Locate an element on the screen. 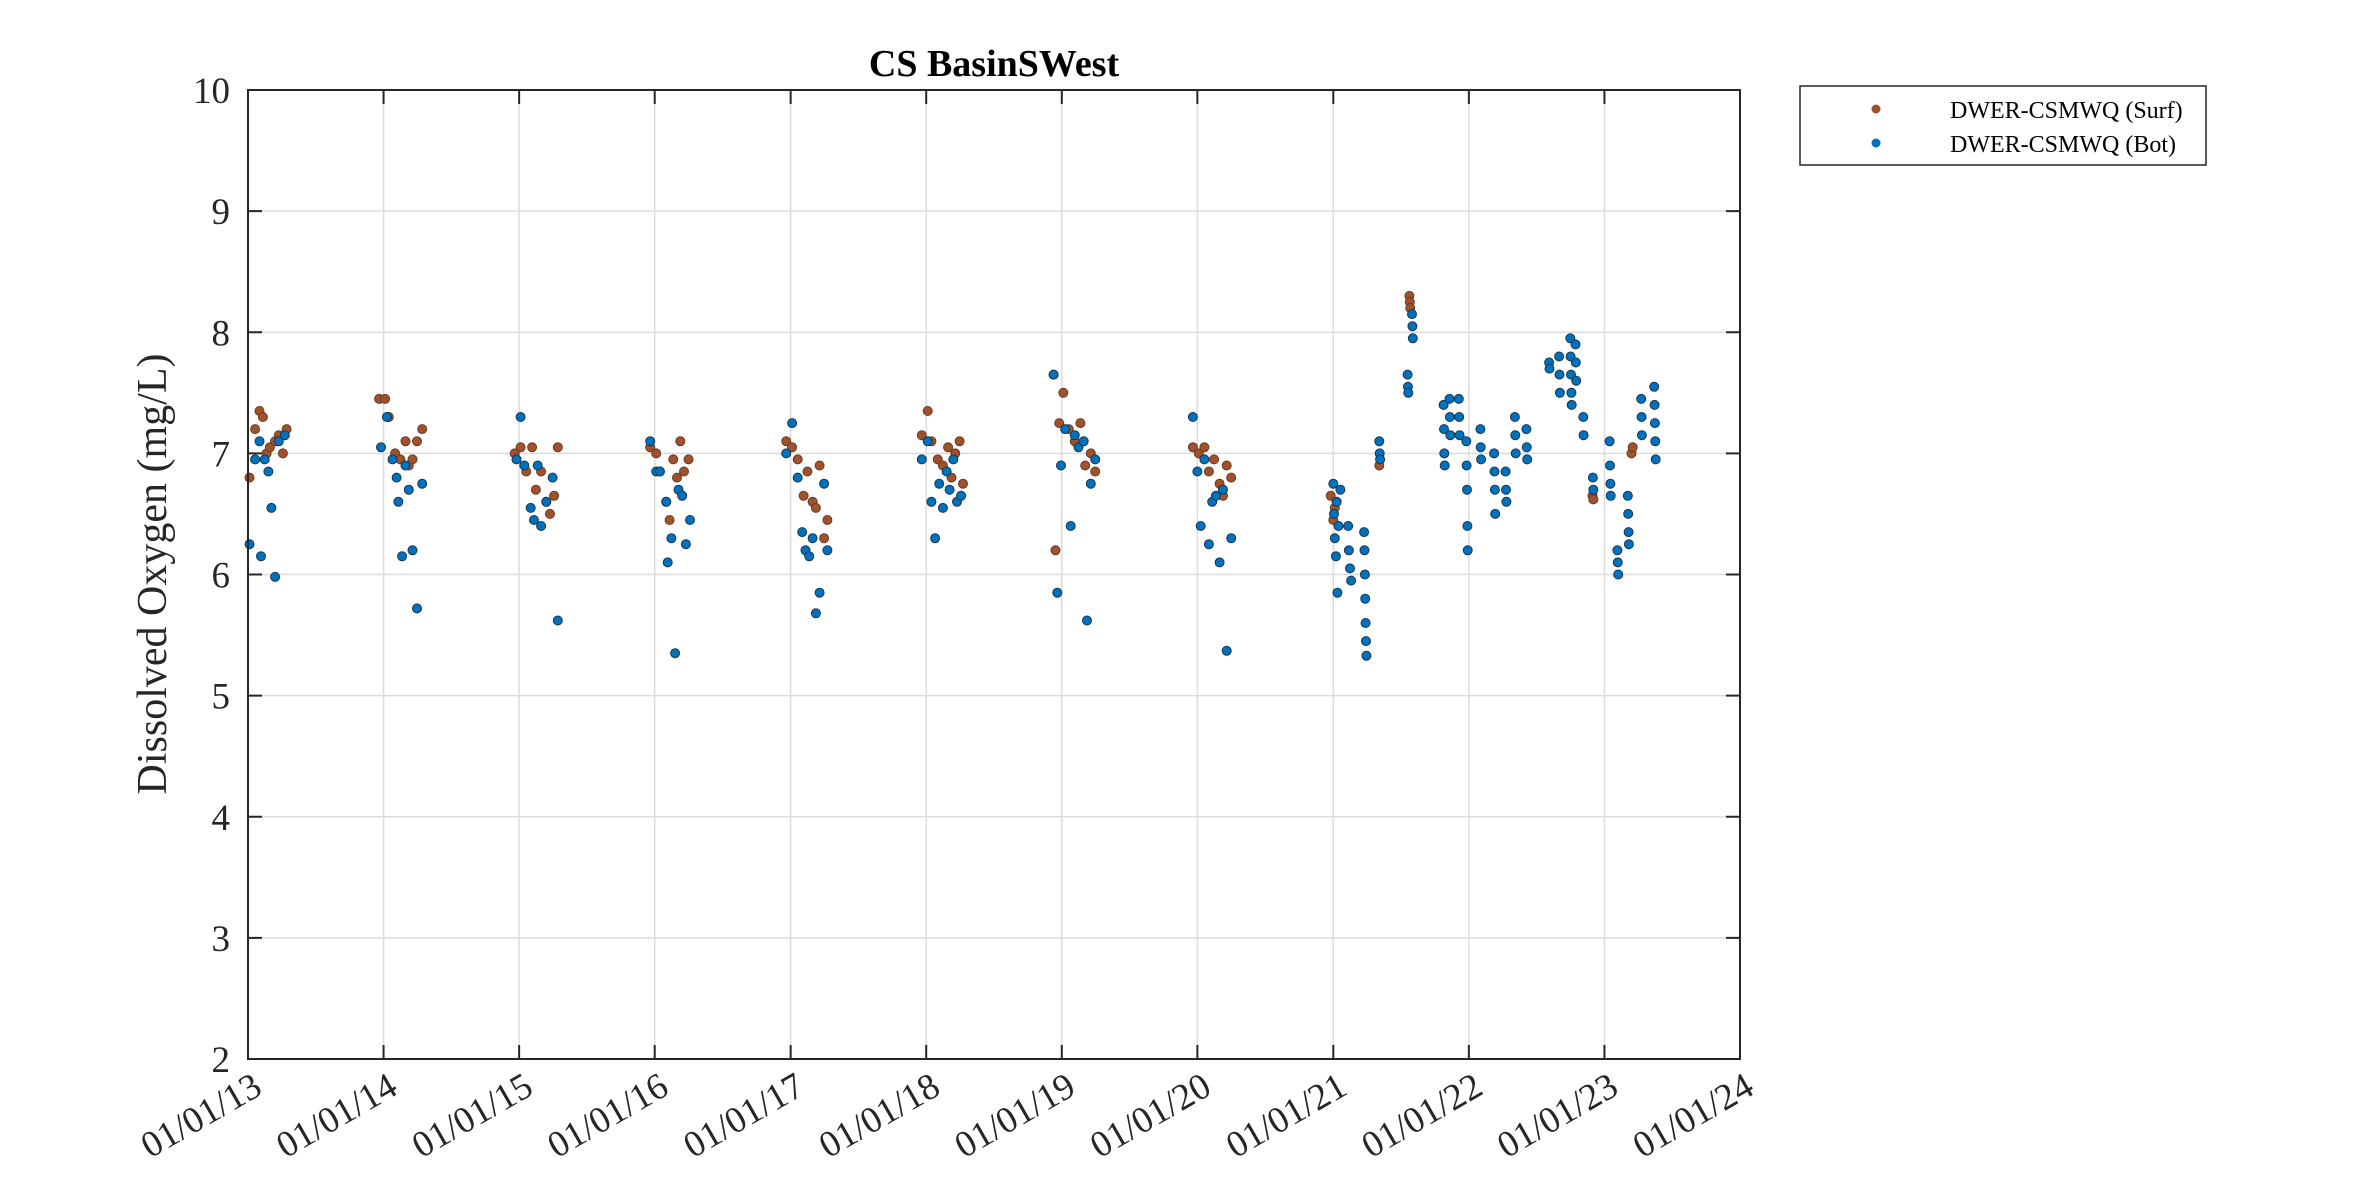  x-tick-label: 01/01/14 is located at coordinates (337, 1115).